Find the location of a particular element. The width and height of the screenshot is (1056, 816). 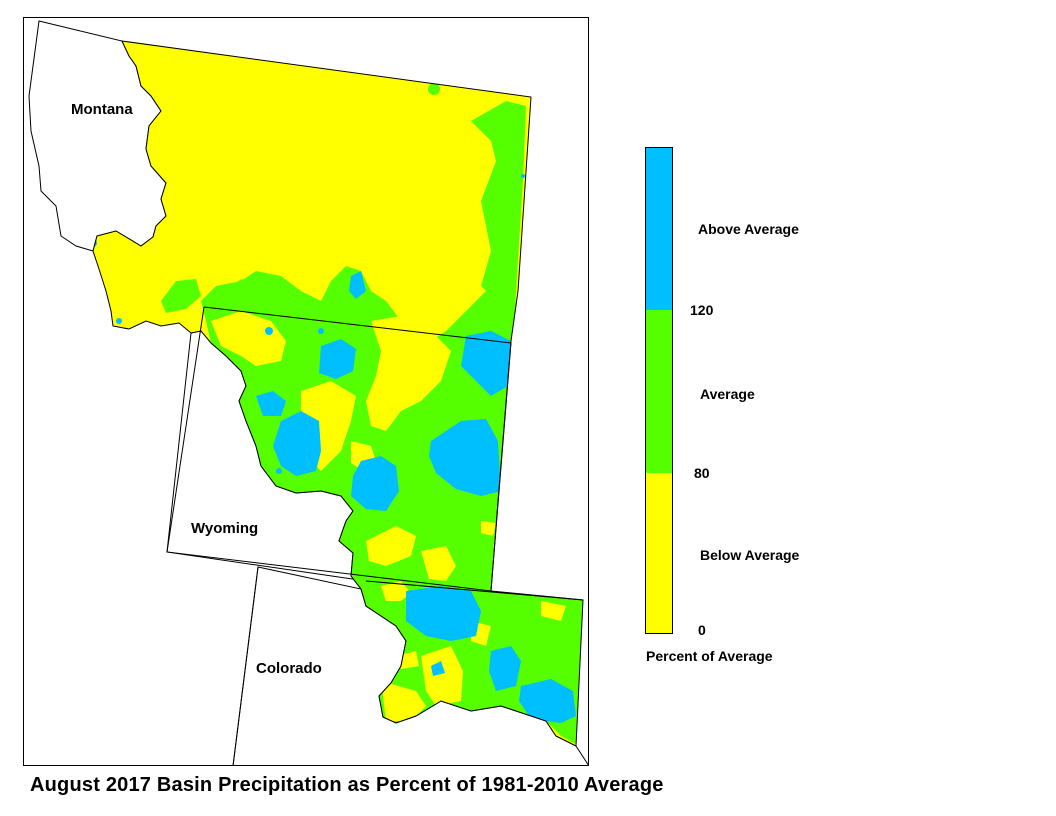

legend-break-80: 80 is located at coordinates (702, 473).